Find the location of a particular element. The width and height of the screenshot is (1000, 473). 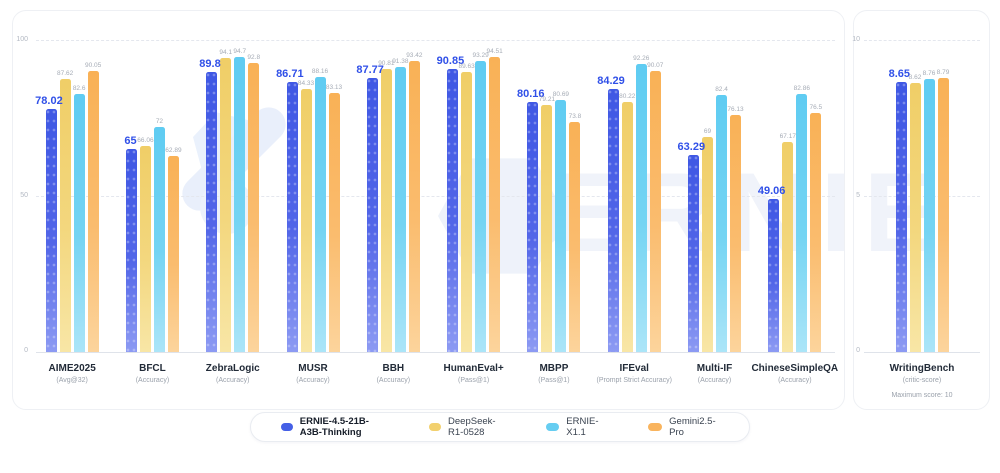

bar-DeepSeek-R1-0528: 66.06 is located at coordinates (145, 244).